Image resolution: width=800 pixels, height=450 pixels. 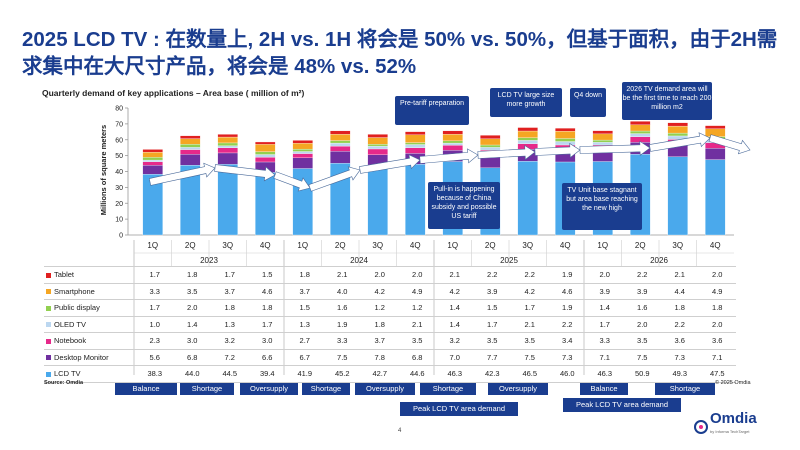 I want to click on peak-demand-label: Peak LCD TV area demand, so click(x=622, y=405).